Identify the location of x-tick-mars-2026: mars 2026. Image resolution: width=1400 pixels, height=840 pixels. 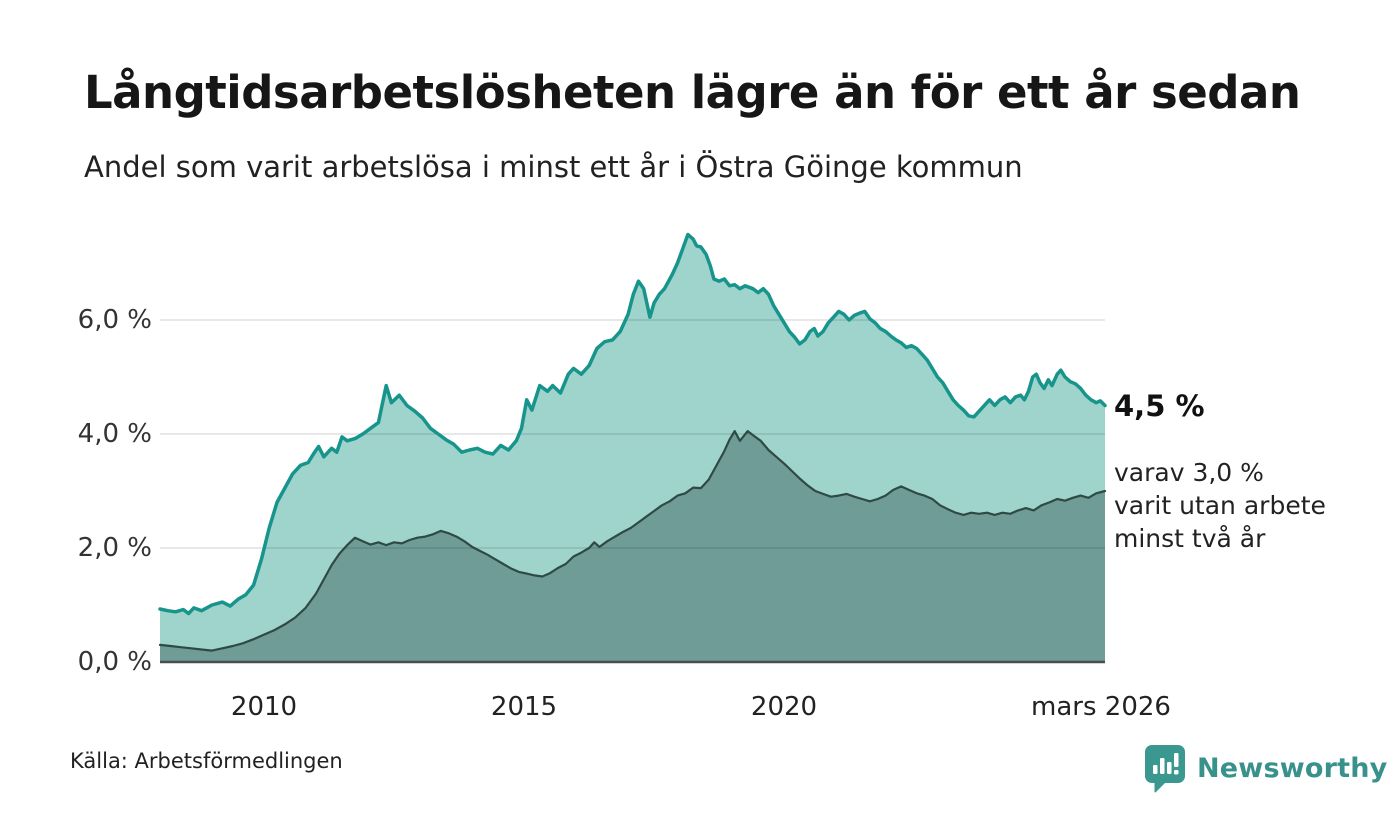
(1101, 707).